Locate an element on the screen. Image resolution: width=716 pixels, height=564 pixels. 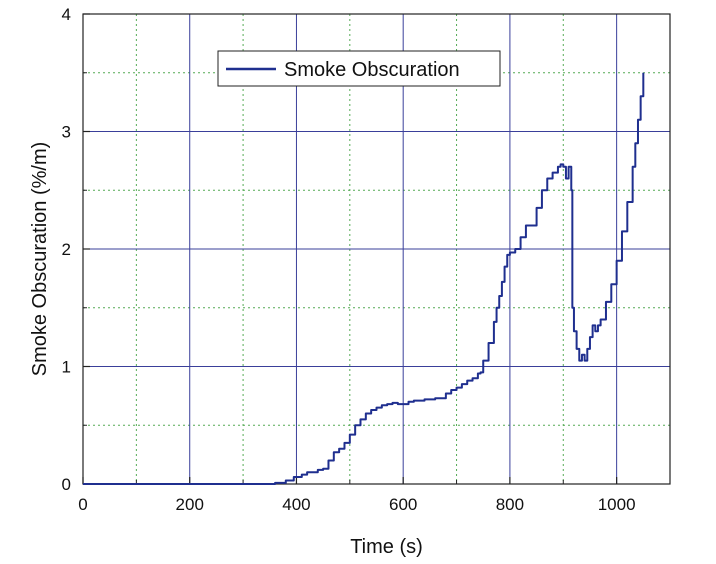
y-tick-label: 2 is located at coordinates (66, 249).